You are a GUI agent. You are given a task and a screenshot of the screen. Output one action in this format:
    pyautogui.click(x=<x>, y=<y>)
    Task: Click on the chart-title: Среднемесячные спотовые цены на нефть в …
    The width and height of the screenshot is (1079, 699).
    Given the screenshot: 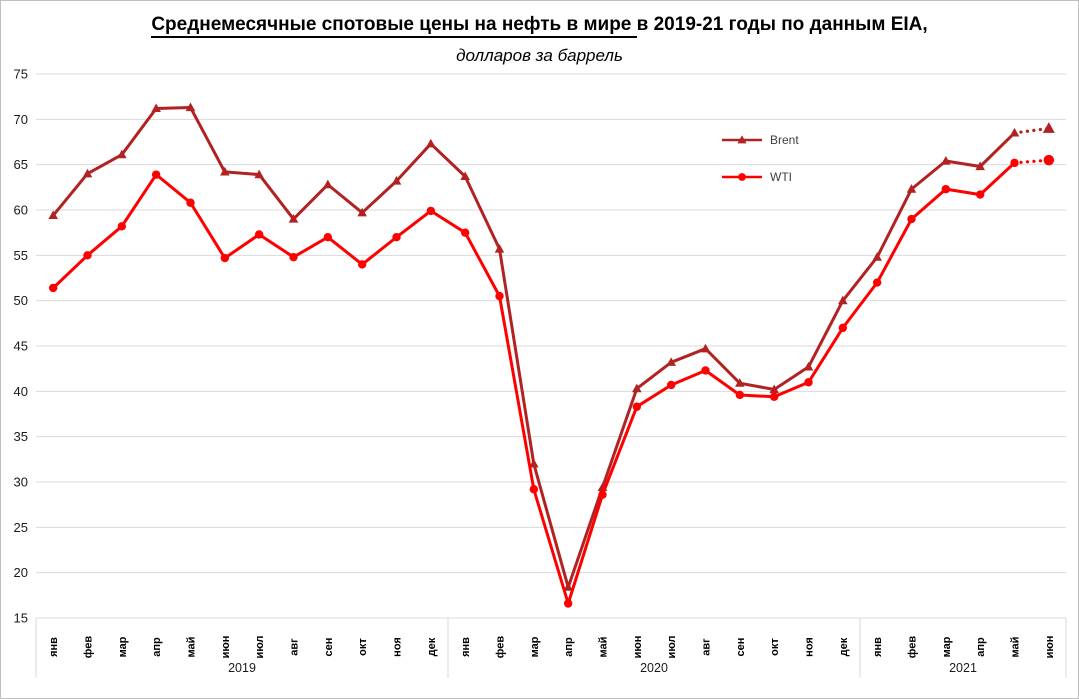 What is the action you would take?
    pyautogui.click(x=539, y=25)
    